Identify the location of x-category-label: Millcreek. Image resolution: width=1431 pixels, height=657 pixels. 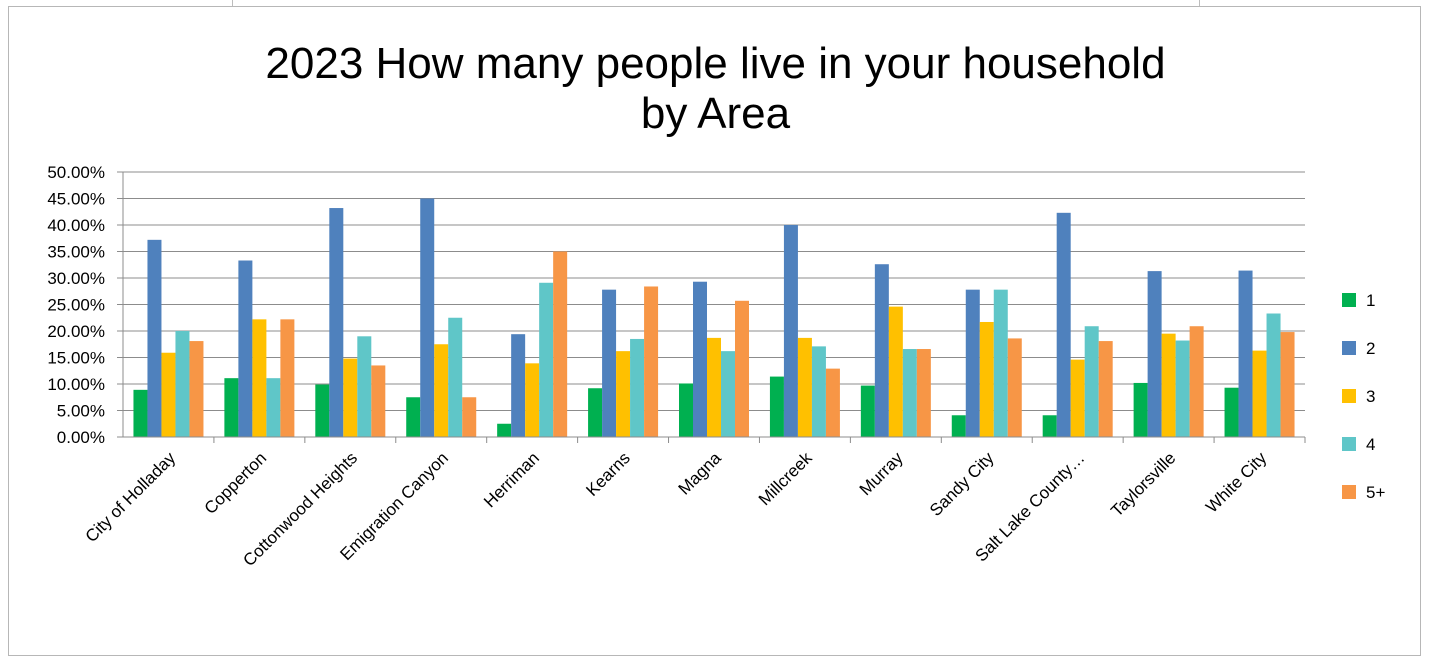
(785, 478).